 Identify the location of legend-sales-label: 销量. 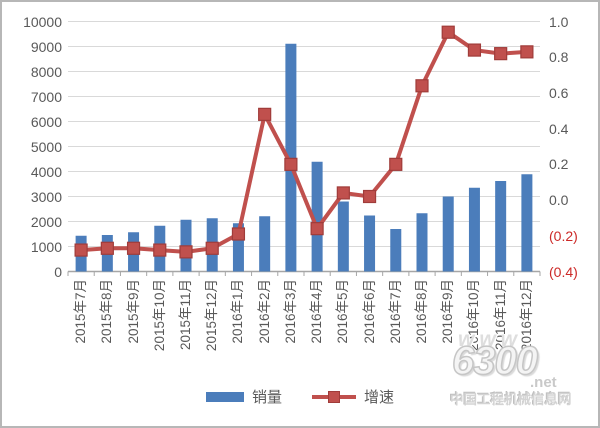
(266, 397).